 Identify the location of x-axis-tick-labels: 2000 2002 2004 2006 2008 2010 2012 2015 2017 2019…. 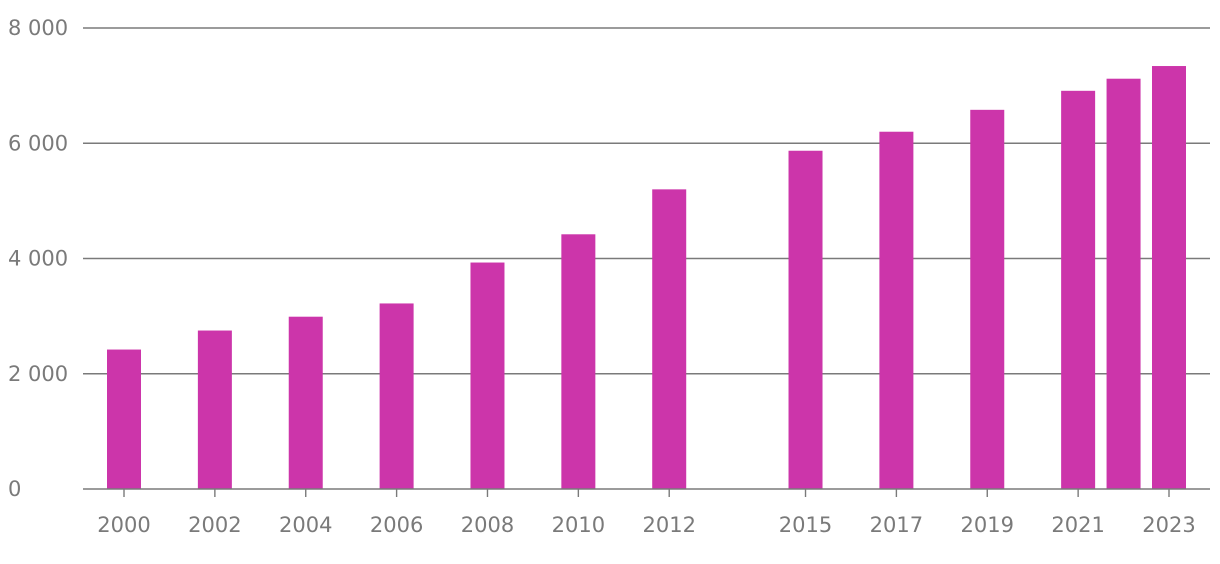
(646, 525).